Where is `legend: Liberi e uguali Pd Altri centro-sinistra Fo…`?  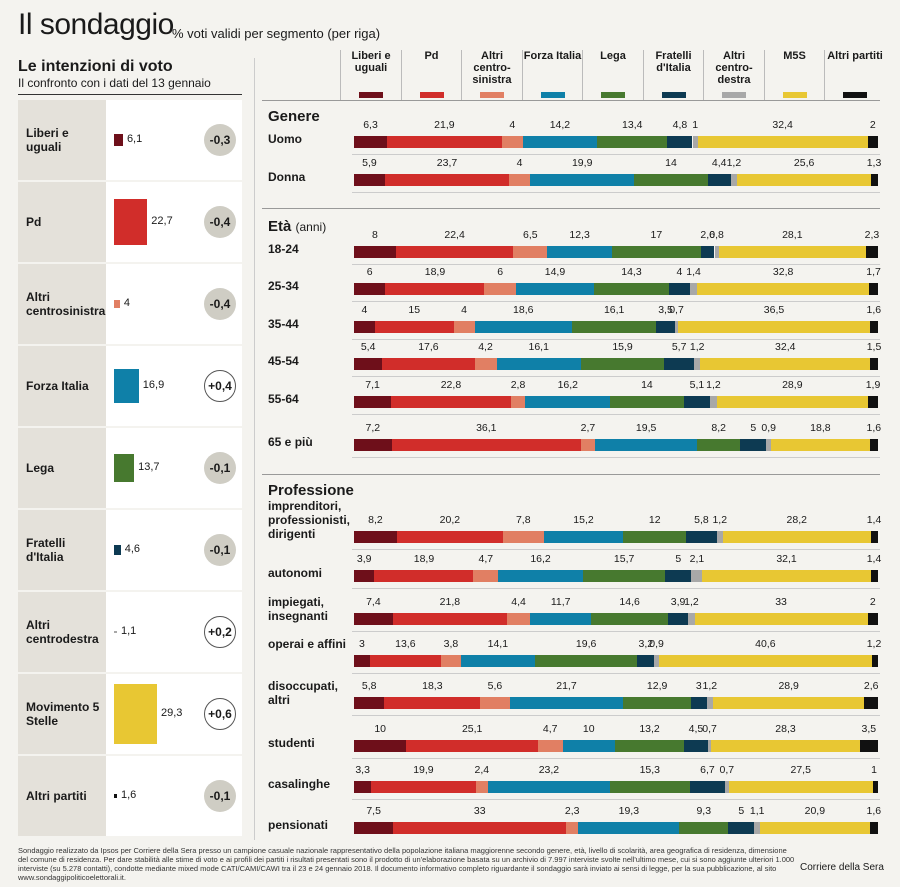
legend: Liberi e uguali Pd Altri centro-sinistra Fo… is located at coordinates (611, 75).